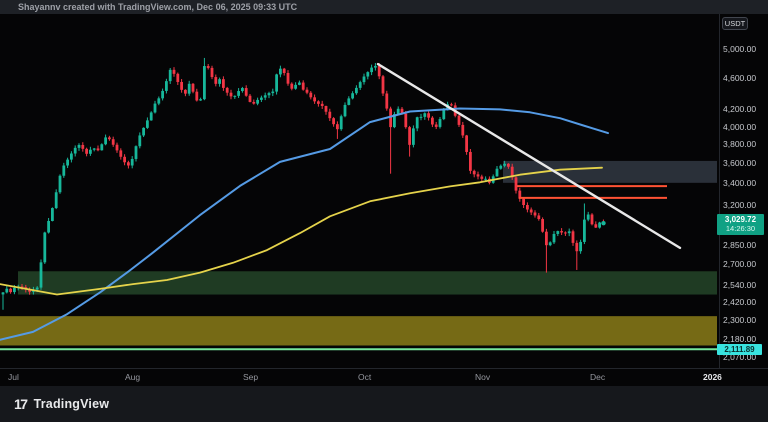 This screenshot has height=422, width=768. What do you see at coordinates (361, 377) in the screenshot?
I see `time-axis: Jul Aug Sep Oct Nov Dec 2026` at bounding box center [361, 377].